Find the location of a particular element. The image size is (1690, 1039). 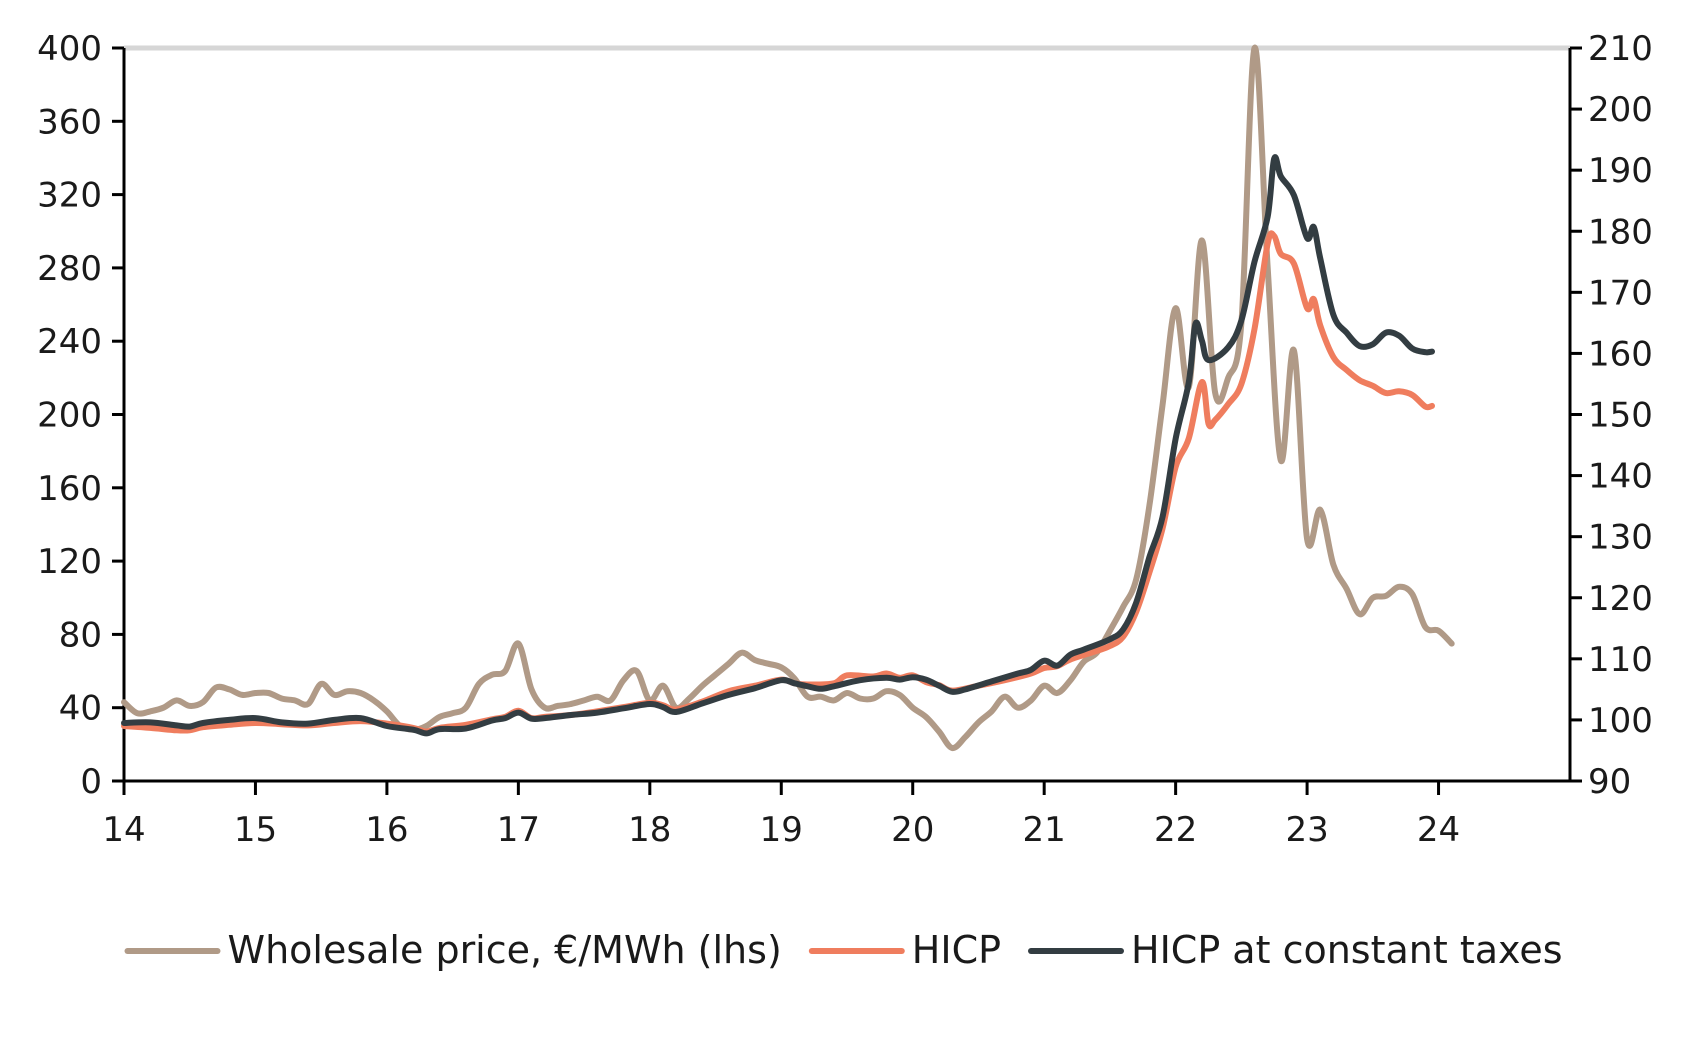

right-tick-label: 200 is located at coordinates (1620, 110).